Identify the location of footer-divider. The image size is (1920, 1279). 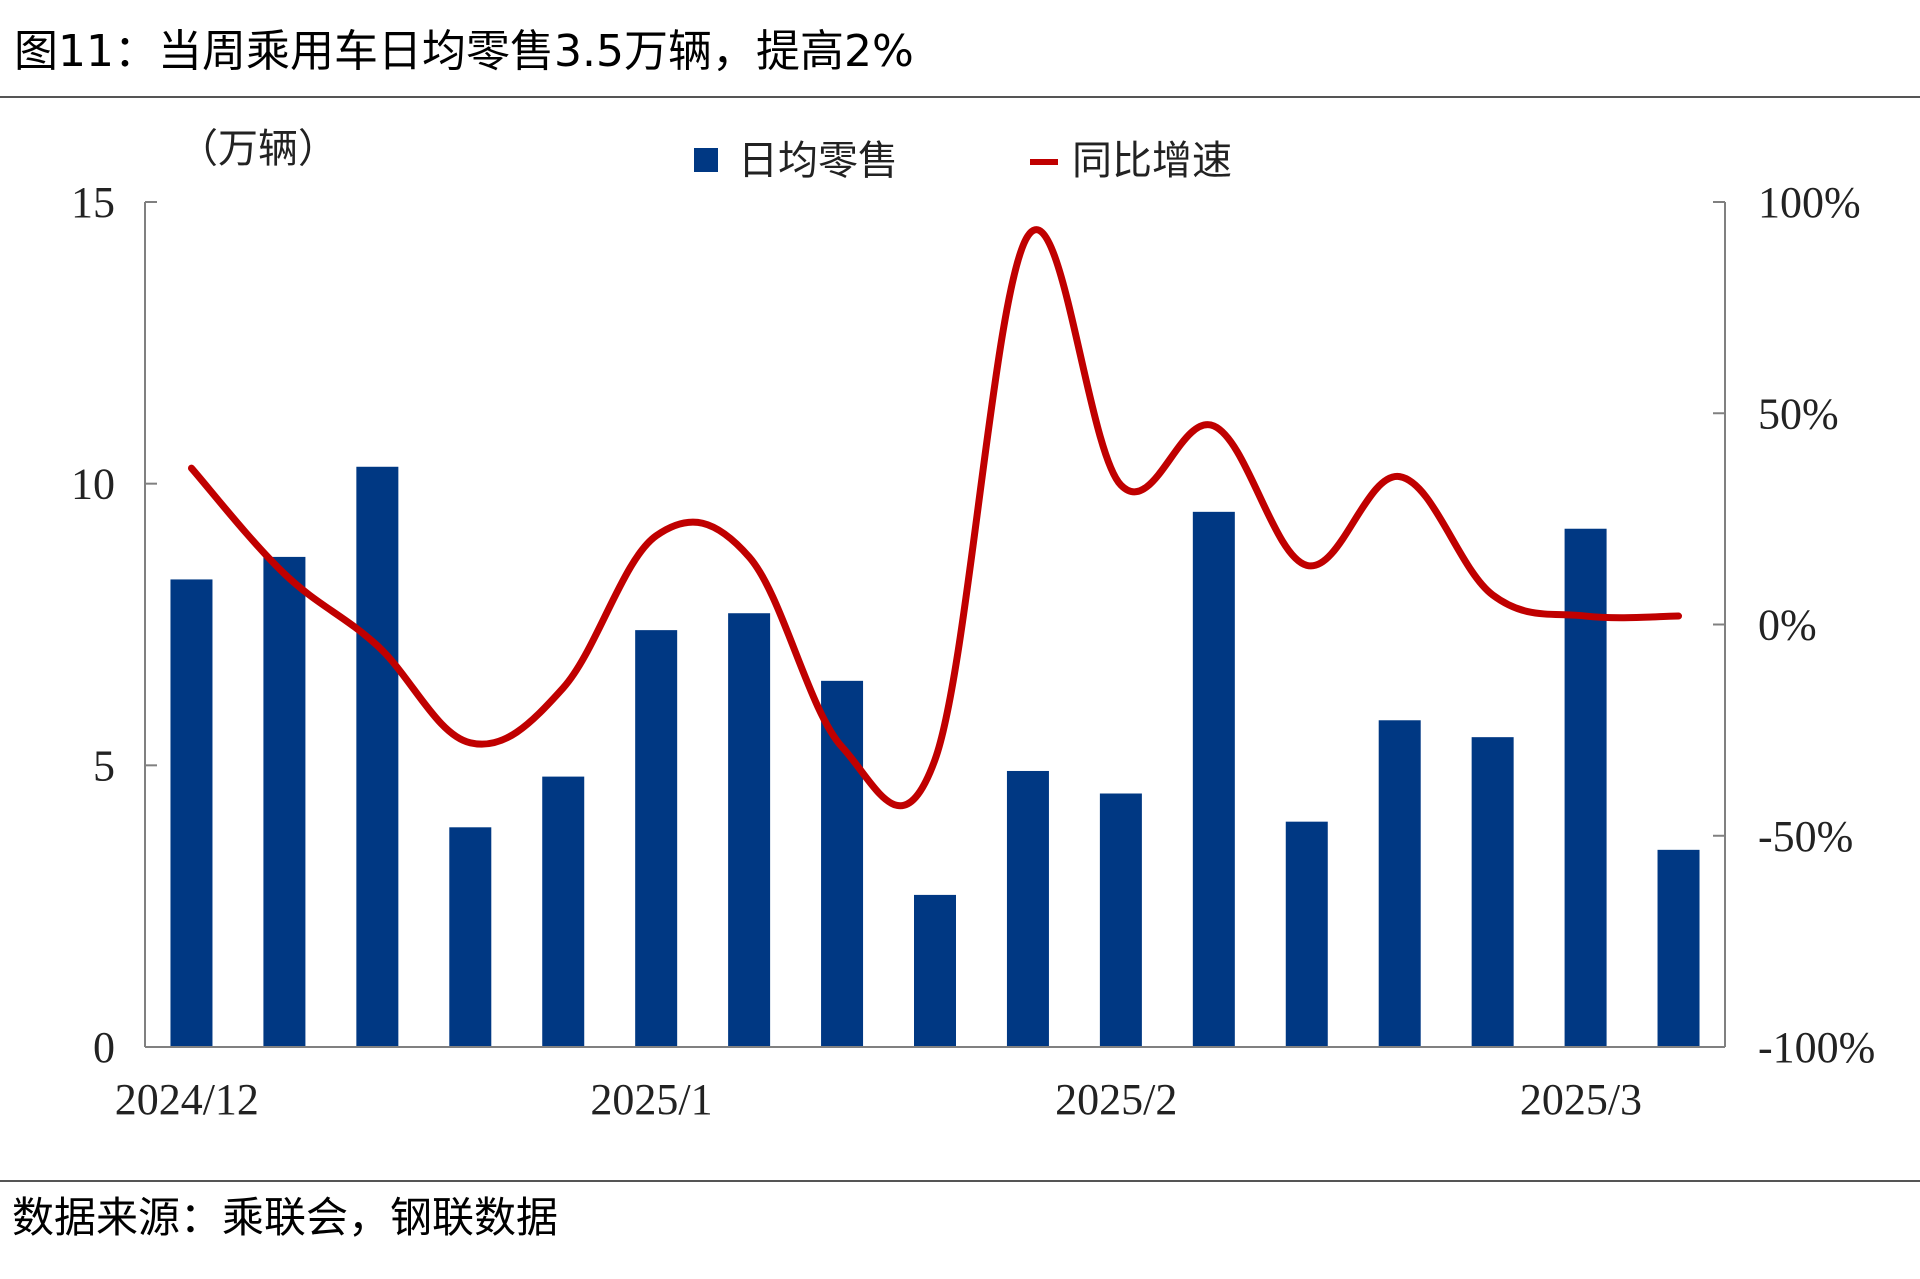
(960, 1181).